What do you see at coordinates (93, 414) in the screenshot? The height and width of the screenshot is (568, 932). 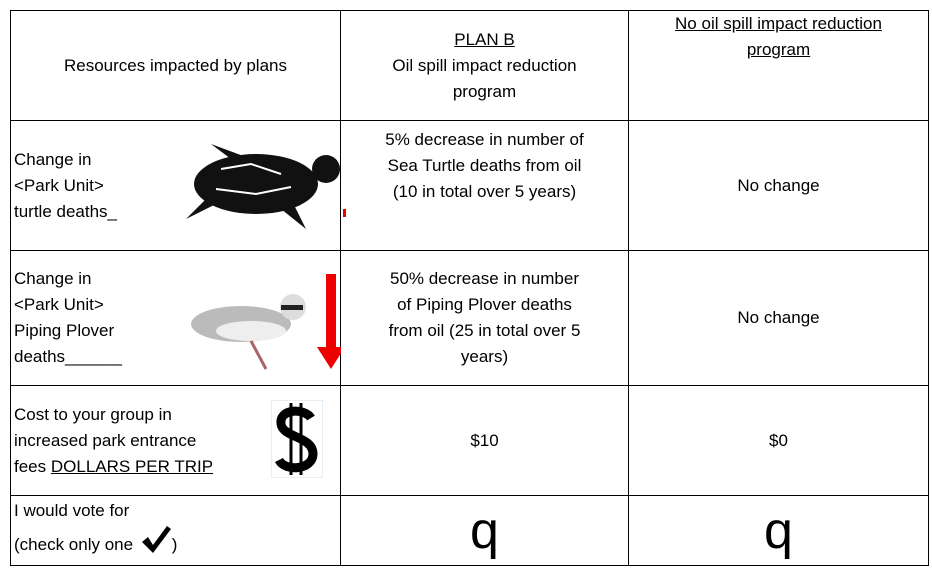 I see `cell-text: Cost to your group in` at bounding box center [93, 414].